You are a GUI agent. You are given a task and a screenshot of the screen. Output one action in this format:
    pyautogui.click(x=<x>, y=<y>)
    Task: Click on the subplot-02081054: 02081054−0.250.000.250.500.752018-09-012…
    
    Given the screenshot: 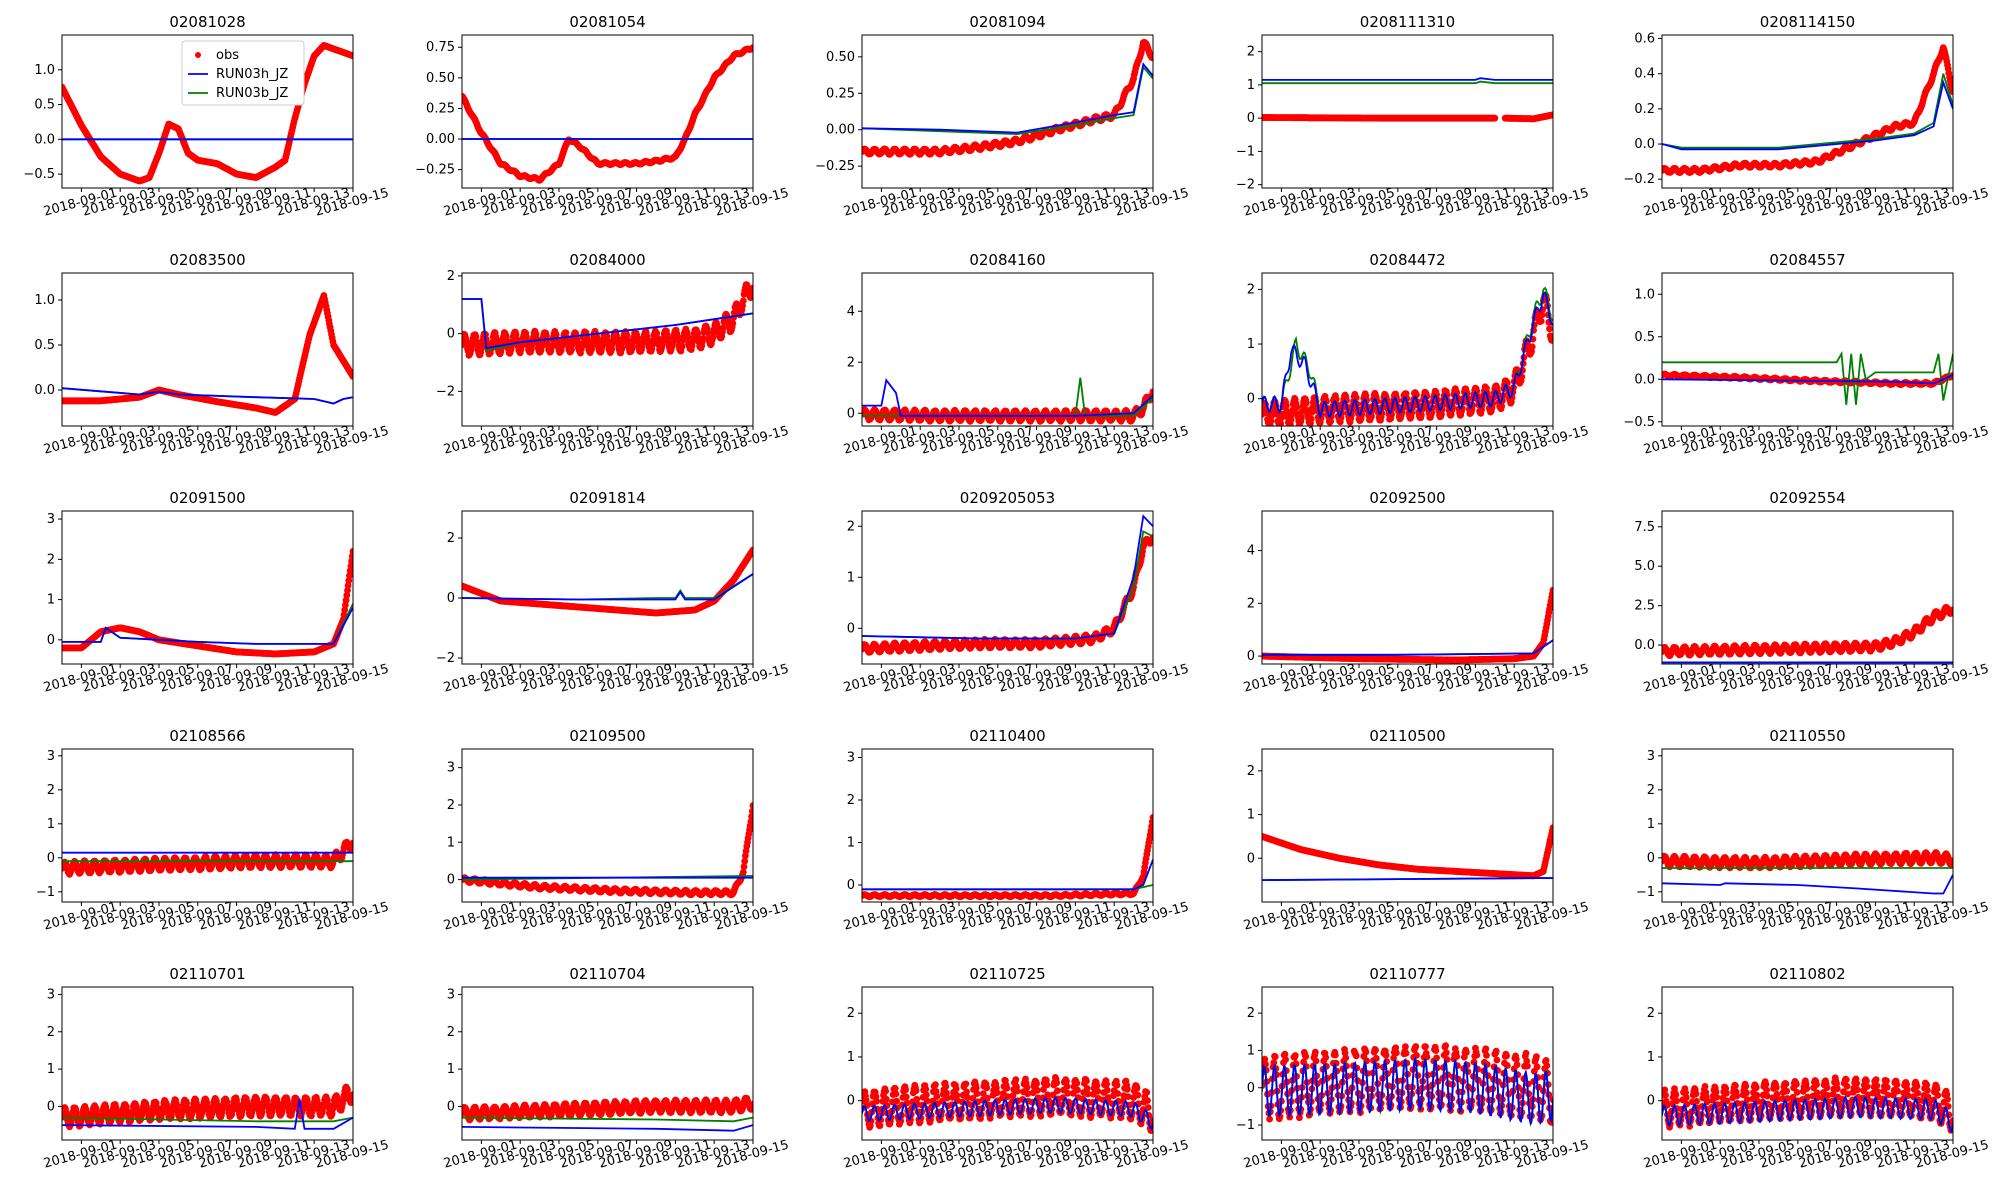 What is the action you would take?
    pyautogui.click(x=602, y=116)
    